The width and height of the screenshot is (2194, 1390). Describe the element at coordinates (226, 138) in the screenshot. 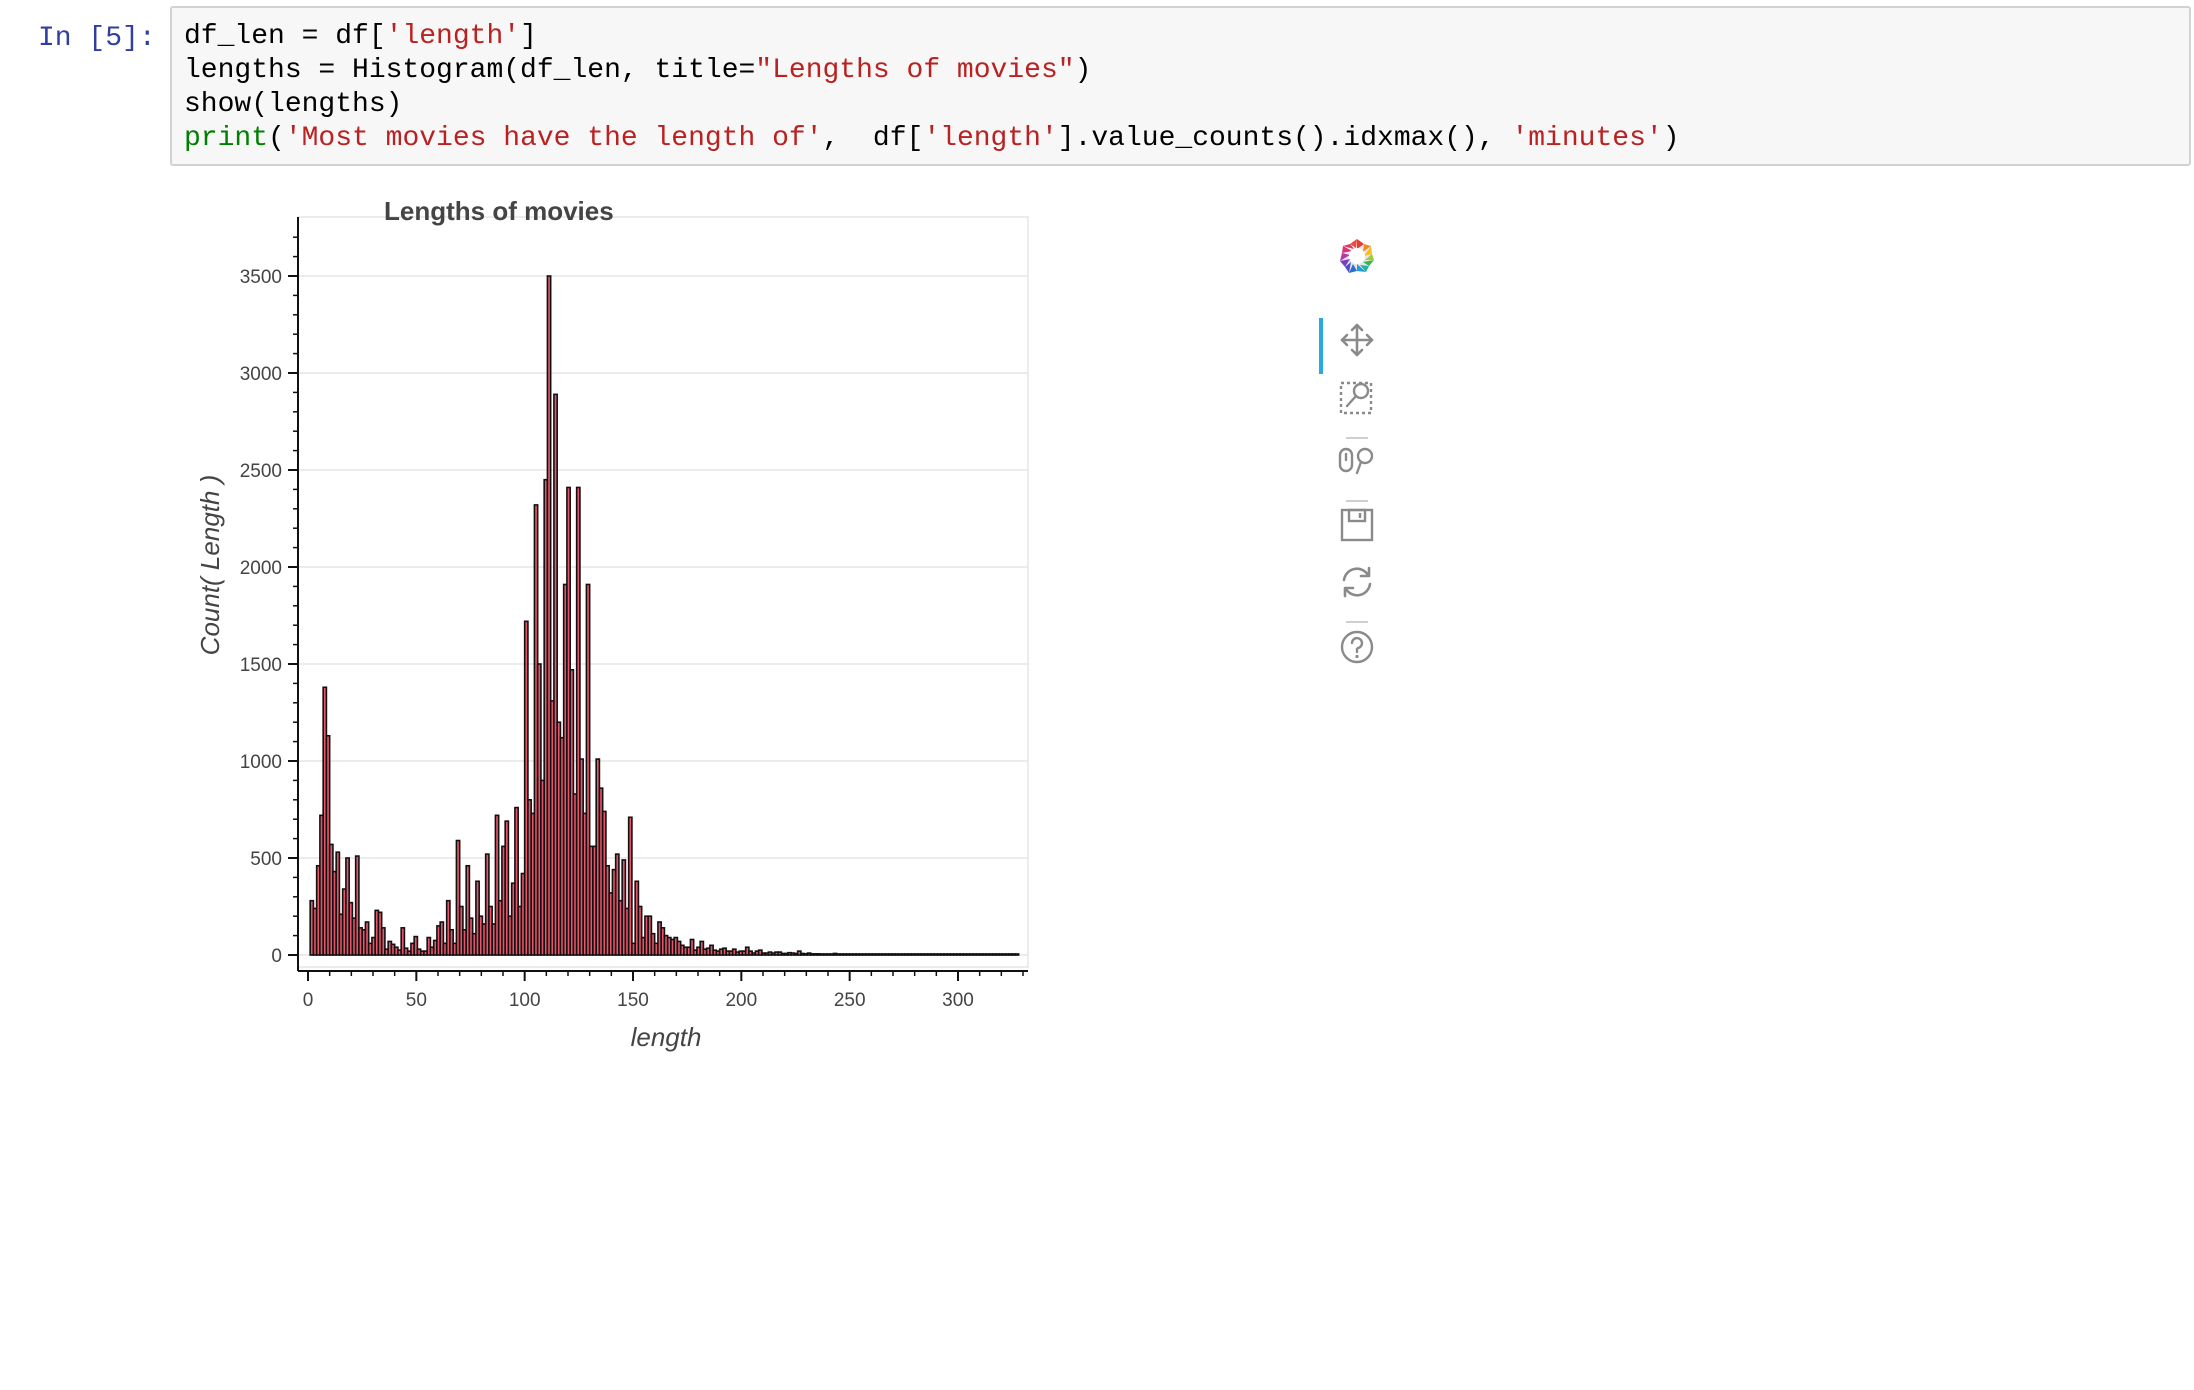

I see `code-builtin-token: print` at that location.